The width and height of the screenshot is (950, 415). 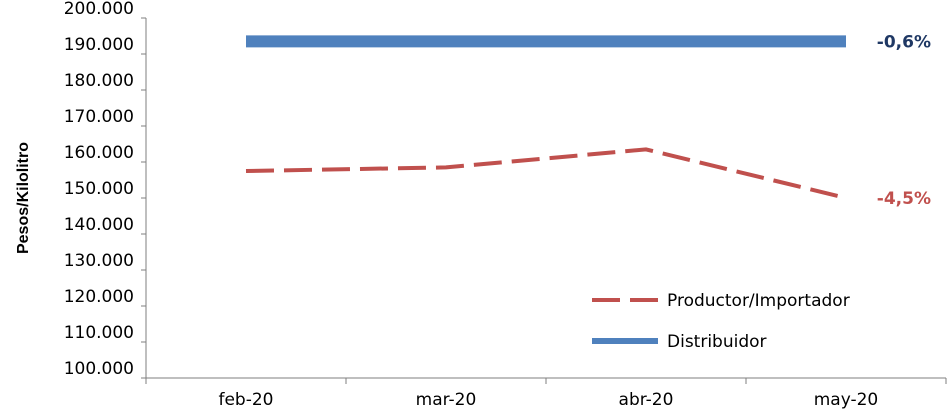 What do you see at coordinates (646, 400) in the screenshot?
I see `x-tick-label: abr-20` at bounding box center [646, 400].